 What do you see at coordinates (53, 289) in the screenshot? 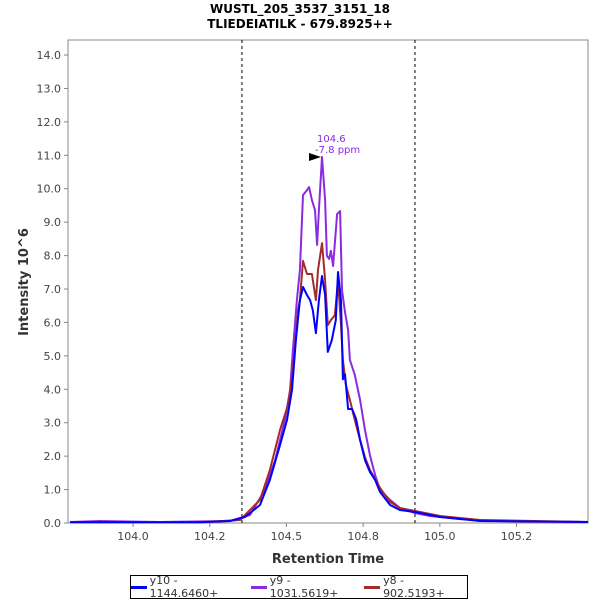
I see `y-tick-label: 7.0` at bounding box center [53, 289].